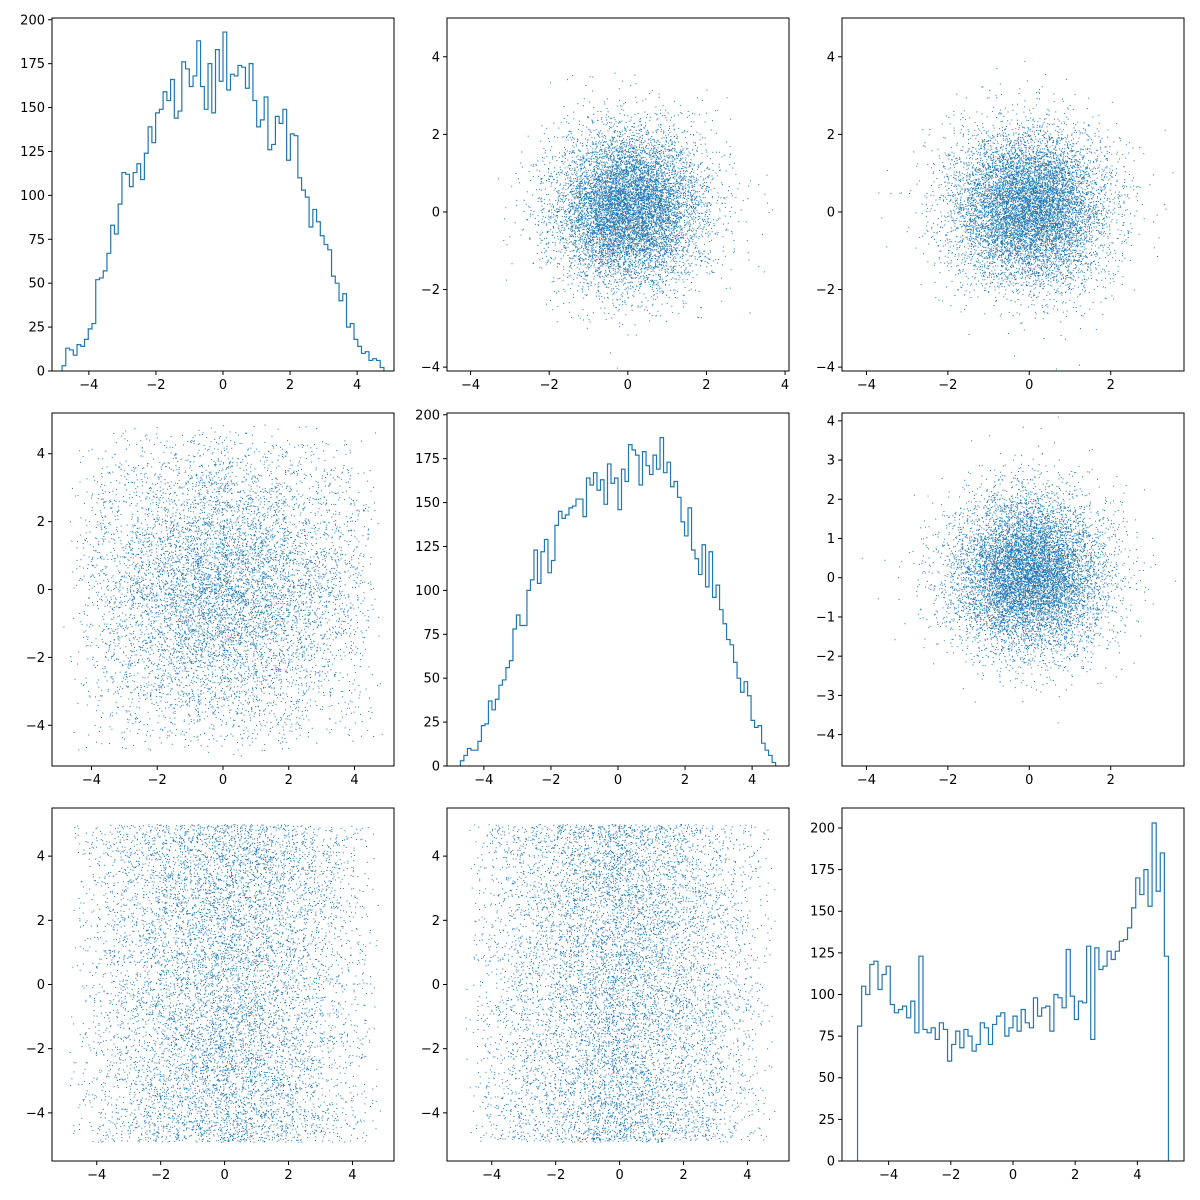 This screenshot has height=1200, width=1200. What do you see at coordinates (32, 108) in the screenshot?
I see `y-tick-label: 150` at bounding box center [32, 108].